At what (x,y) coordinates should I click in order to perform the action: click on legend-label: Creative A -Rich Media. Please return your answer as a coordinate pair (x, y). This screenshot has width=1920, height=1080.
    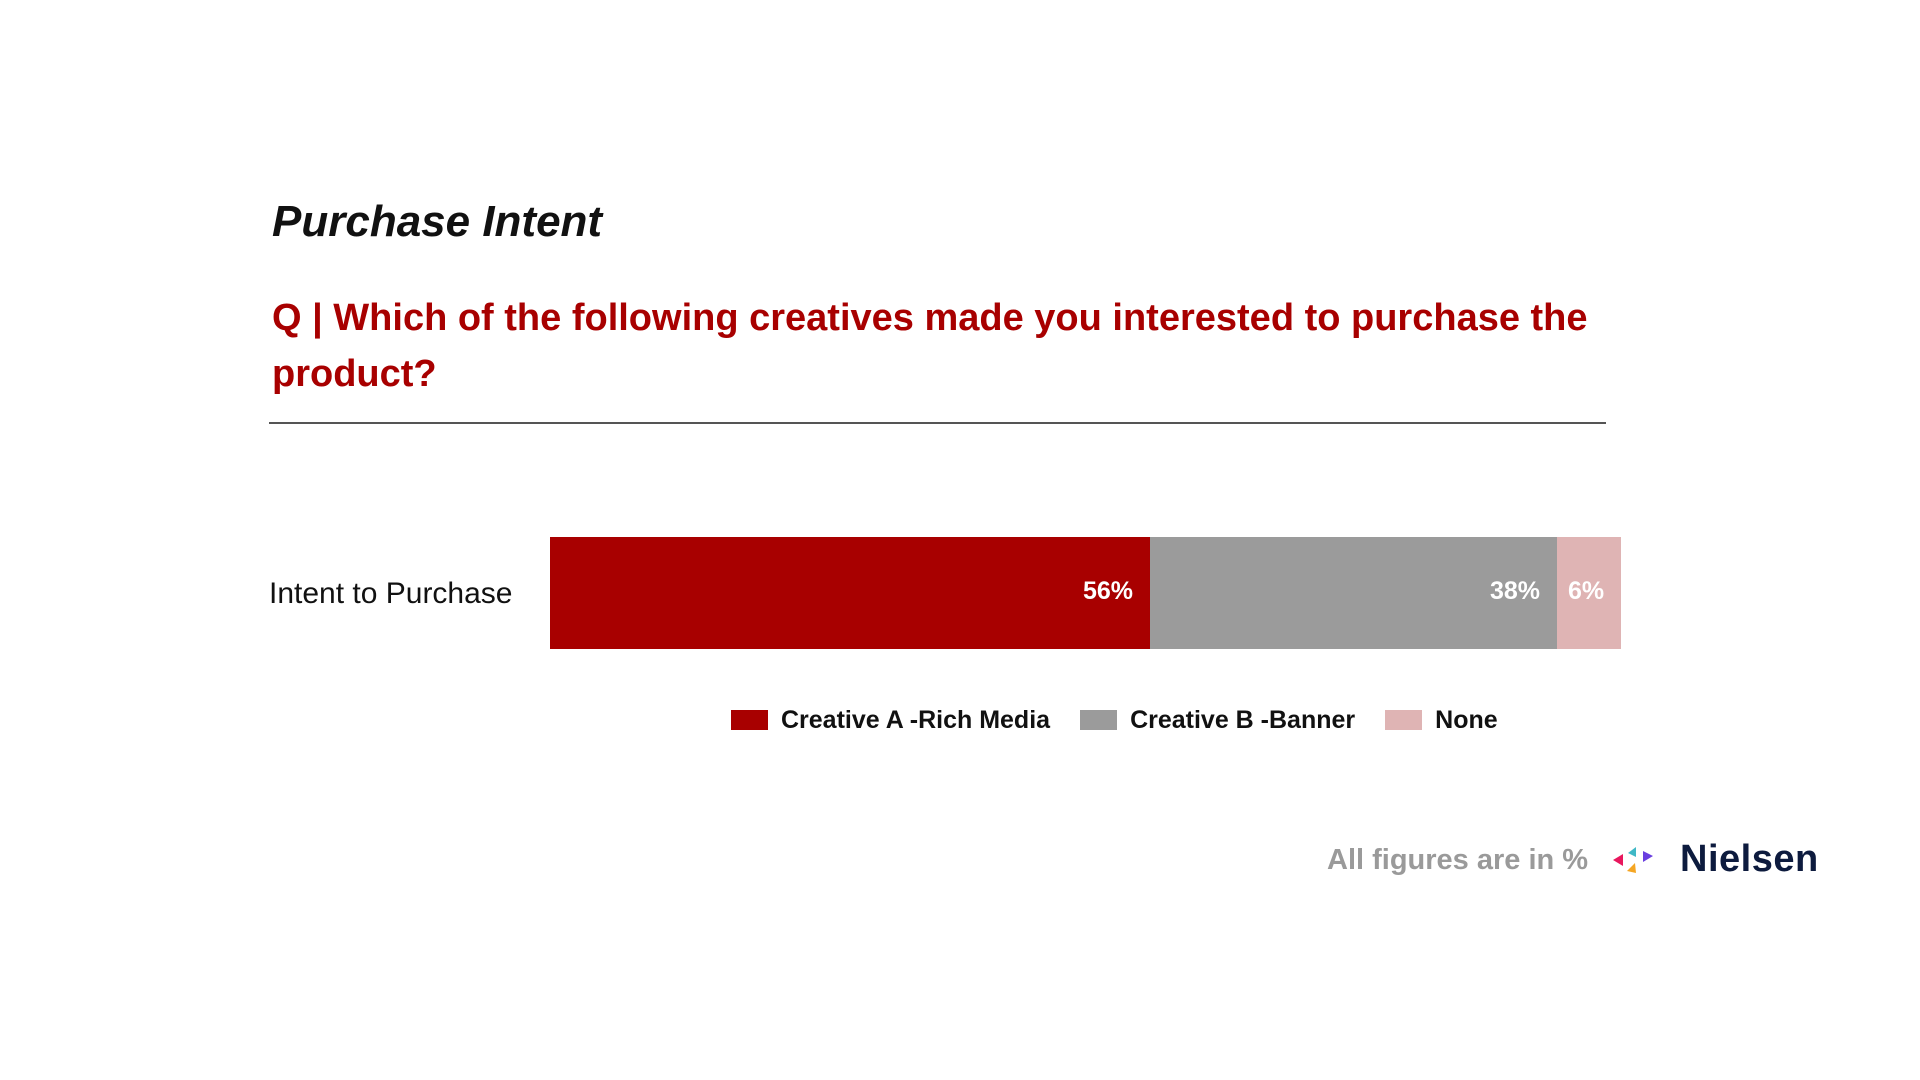
    Looking at the image, I should click on (916, 719).